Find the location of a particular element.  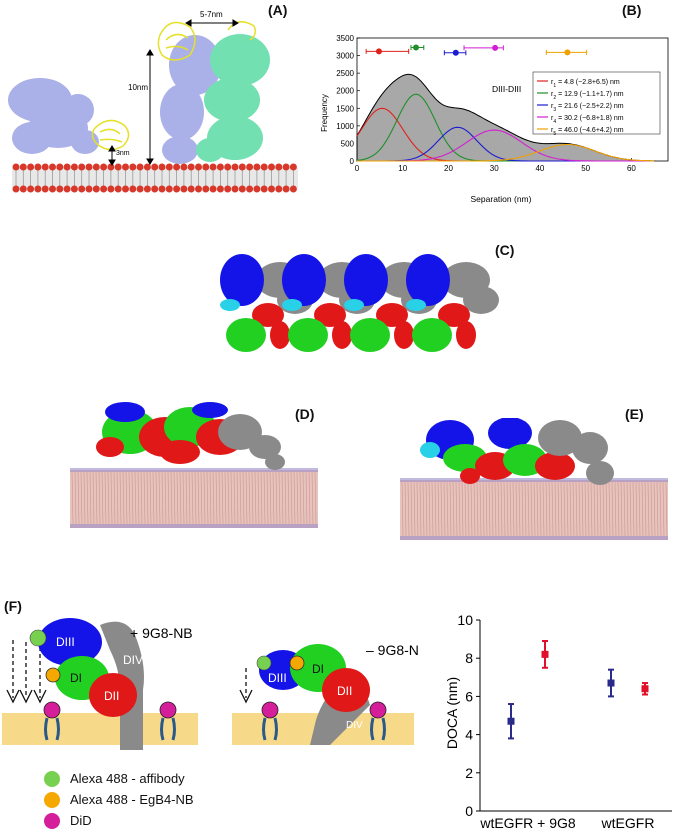

di-label-right: DI is located at coordinates (318, 669).